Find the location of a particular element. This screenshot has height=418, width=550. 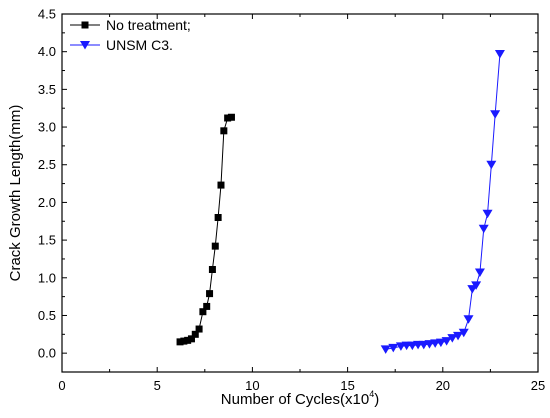

legend: No treatment; UNSM C3. is located at coordinates (130, 35).